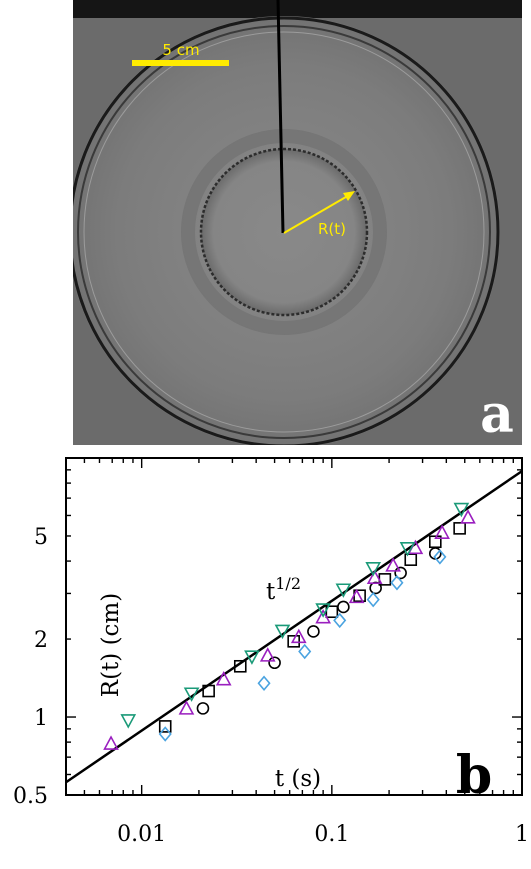  I want to click on y-tick-label: 5, so click(41, 537).